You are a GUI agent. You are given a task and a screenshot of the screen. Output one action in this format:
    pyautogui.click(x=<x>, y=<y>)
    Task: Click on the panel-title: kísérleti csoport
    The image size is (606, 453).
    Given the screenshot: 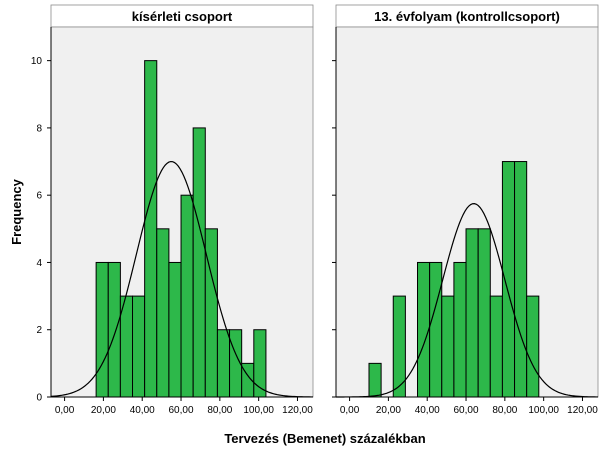 What is the action you would take?
    pyautogui.click(x=182, y=16)
    